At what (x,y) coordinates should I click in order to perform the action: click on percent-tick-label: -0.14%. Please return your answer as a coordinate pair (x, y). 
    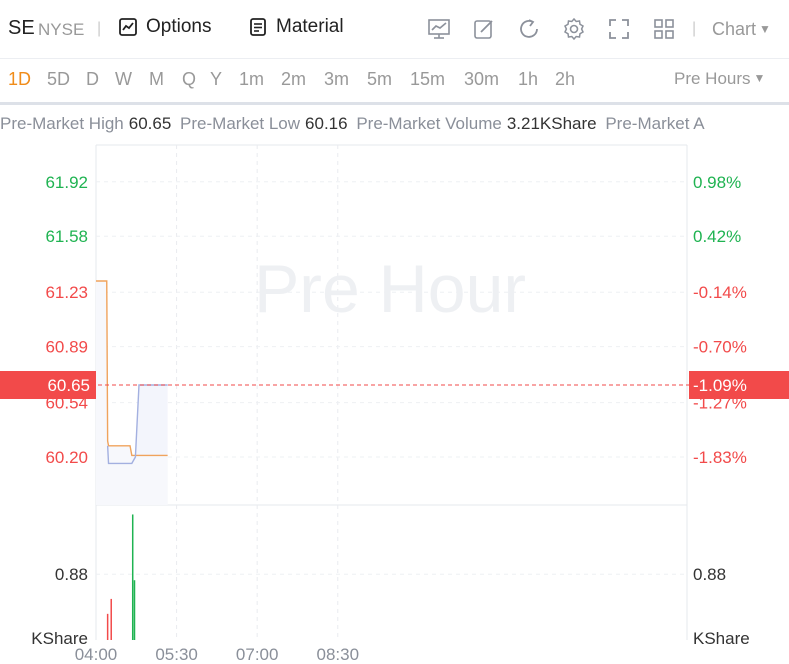
    Looking at the image, I should click on (720, 292).